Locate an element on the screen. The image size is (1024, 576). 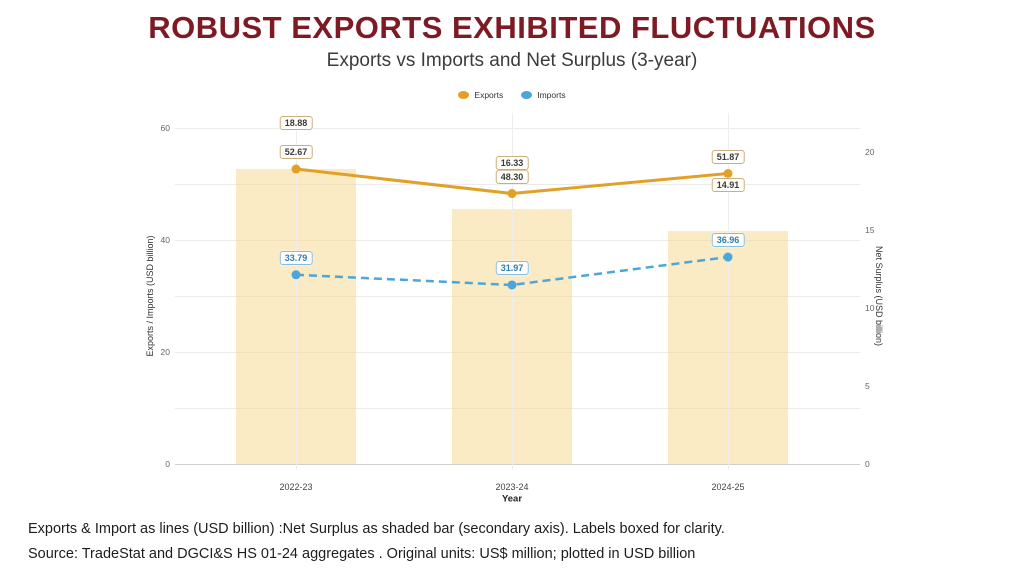
imports-data-label: 31.97 is located at coordinates (512, 267).